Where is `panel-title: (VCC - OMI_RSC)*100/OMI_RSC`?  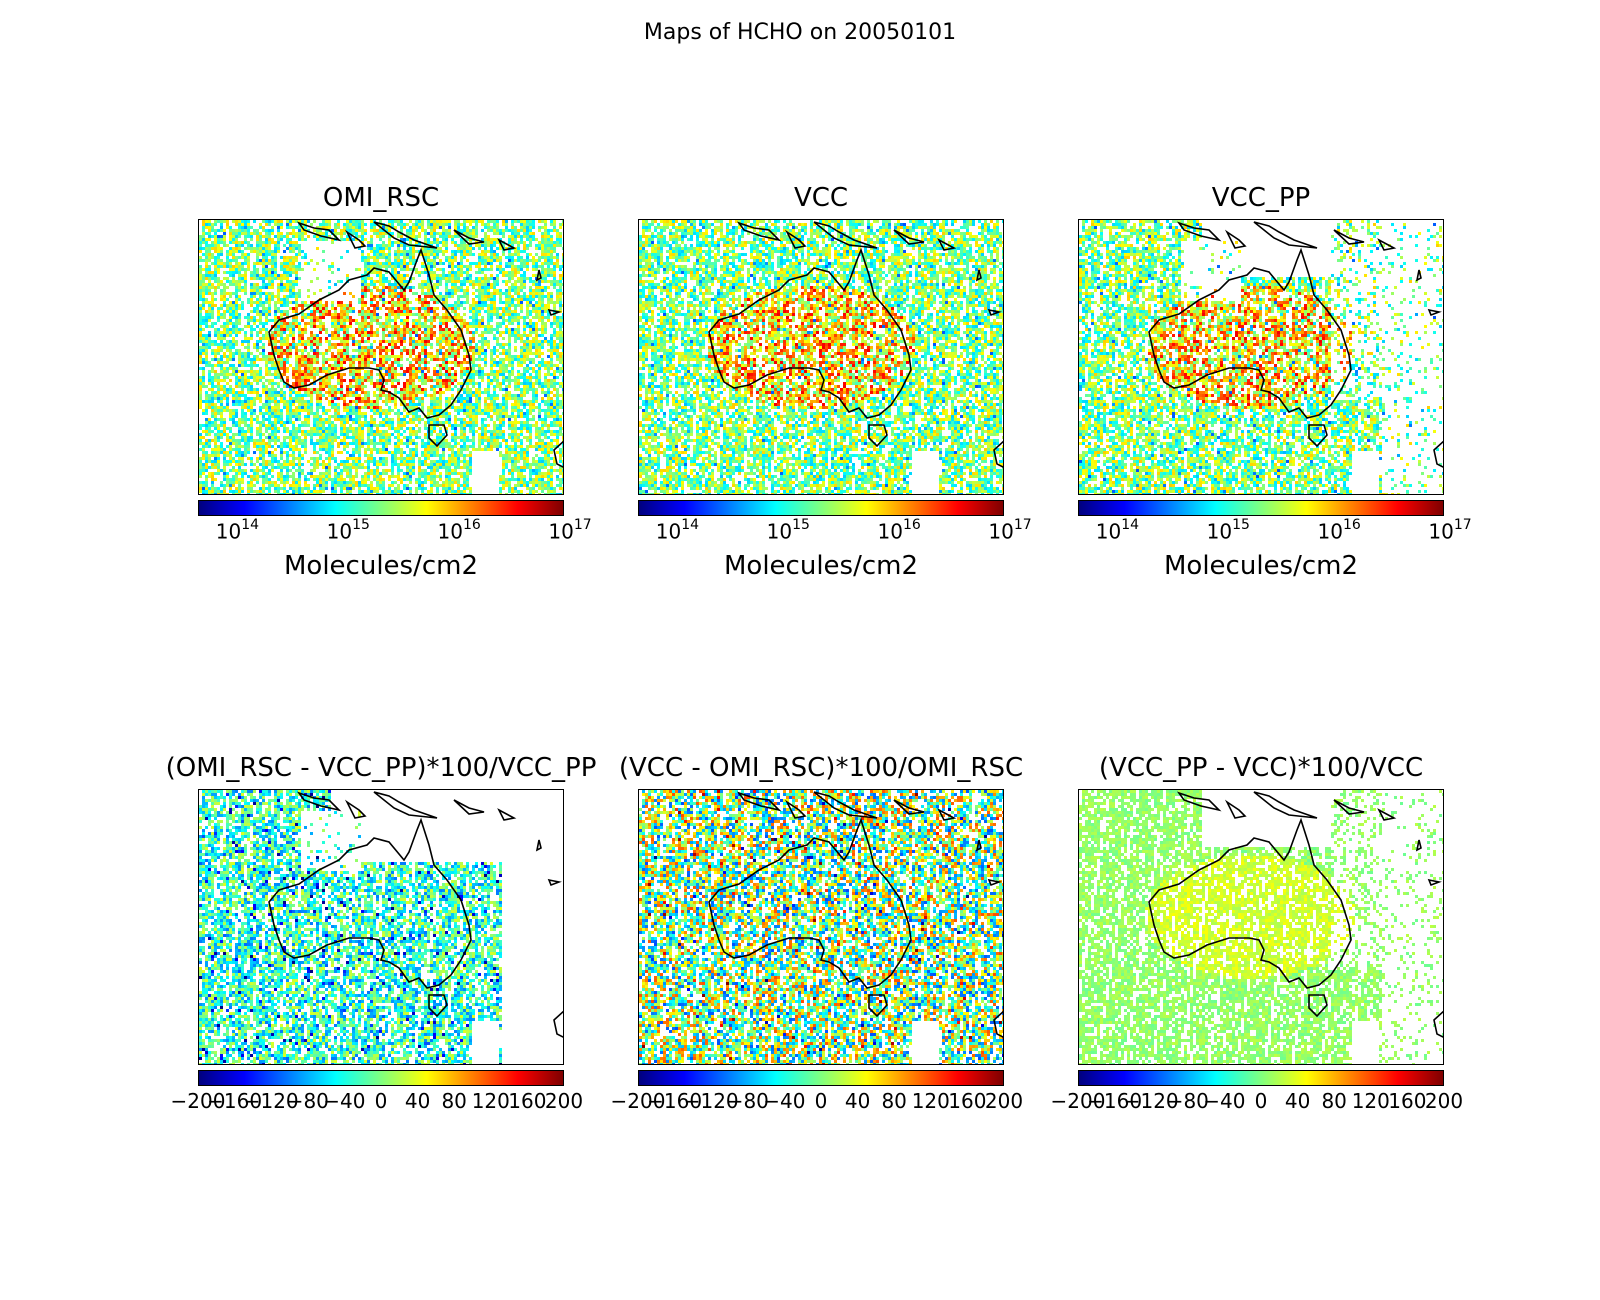
panel-title: (VCC - OMI_RSC)*100/OMI_RSC is located at coordinates (821, 768).